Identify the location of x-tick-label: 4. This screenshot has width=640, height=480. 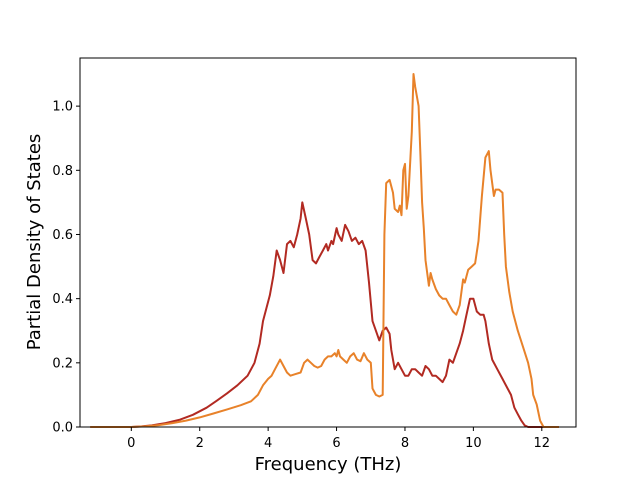
(268, 443).